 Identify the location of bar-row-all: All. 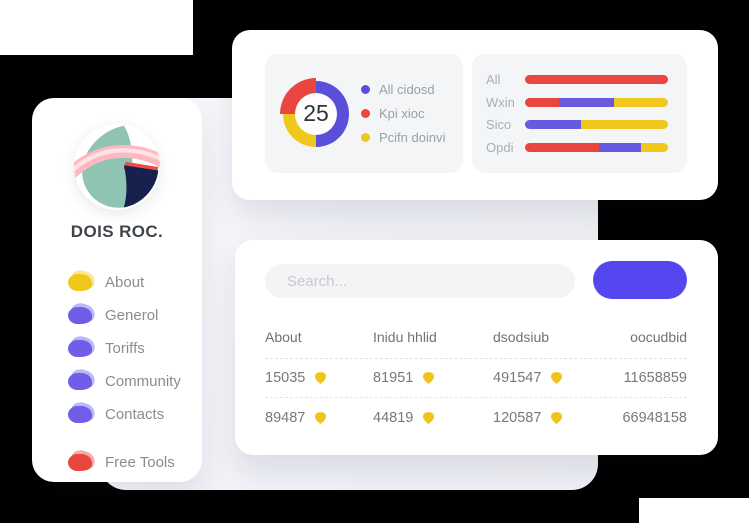
(577, 79).